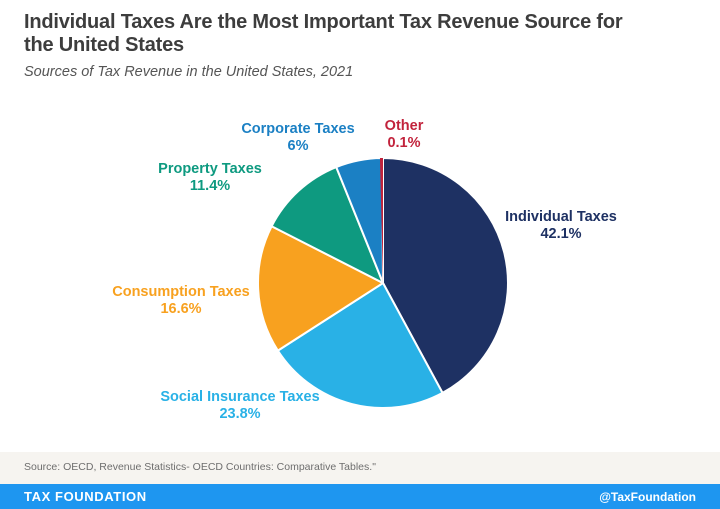  I want to click on pie-slice-other, so click(381, 220).